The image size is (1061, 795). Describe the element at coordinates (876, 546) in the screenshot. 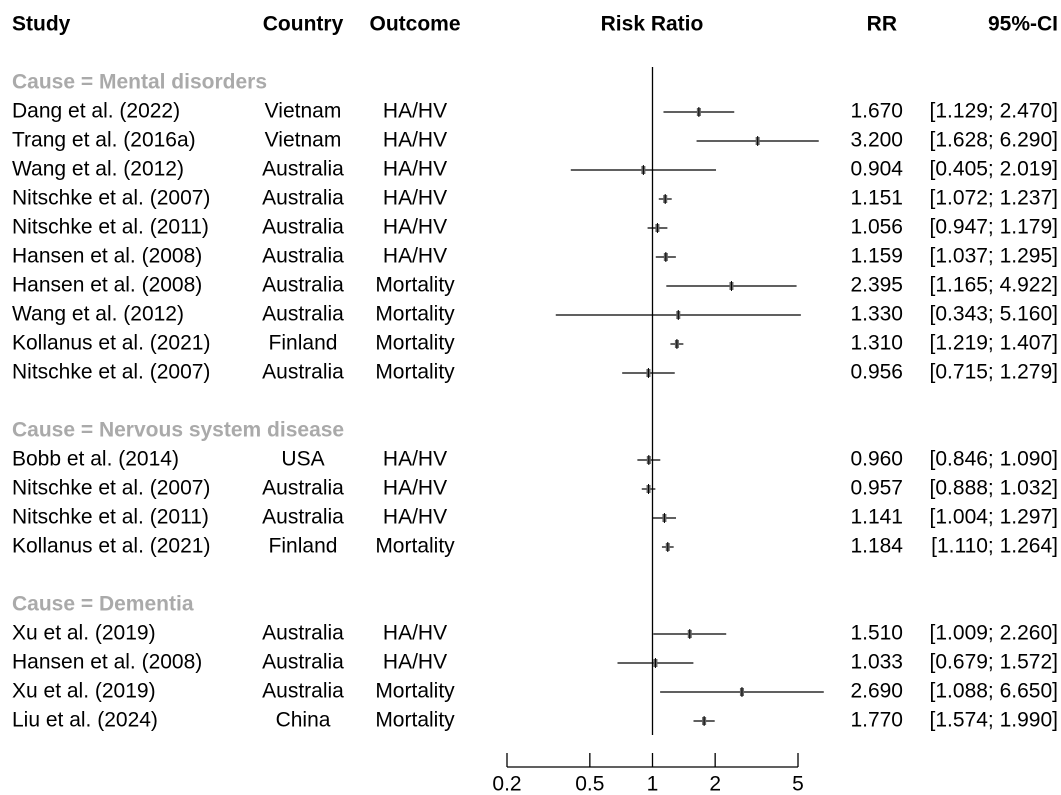

I see `rr-label: 1.184` at that location.